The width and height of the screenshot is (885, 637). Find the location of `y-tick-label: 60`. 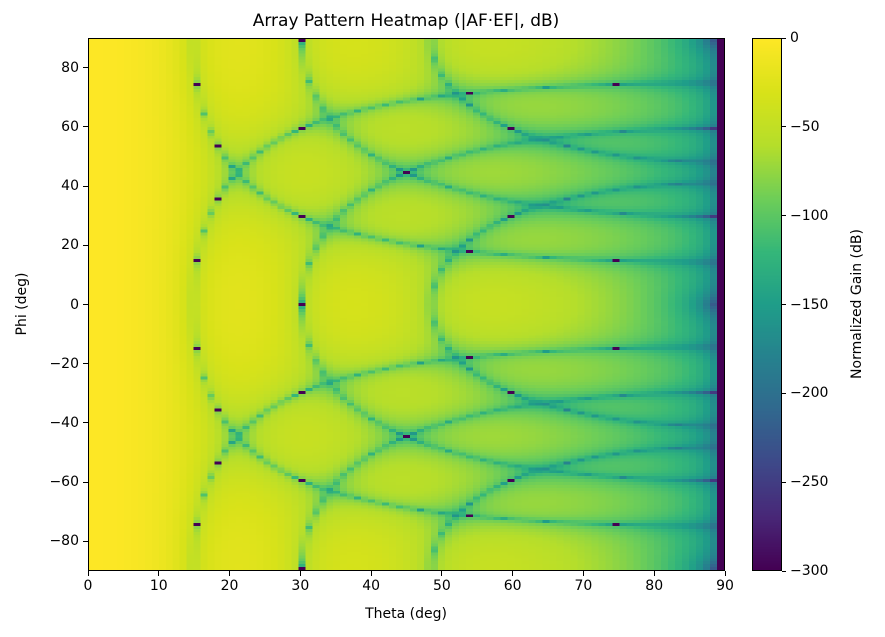

y-tick-label: 60 is located at coordinates (70, 126).